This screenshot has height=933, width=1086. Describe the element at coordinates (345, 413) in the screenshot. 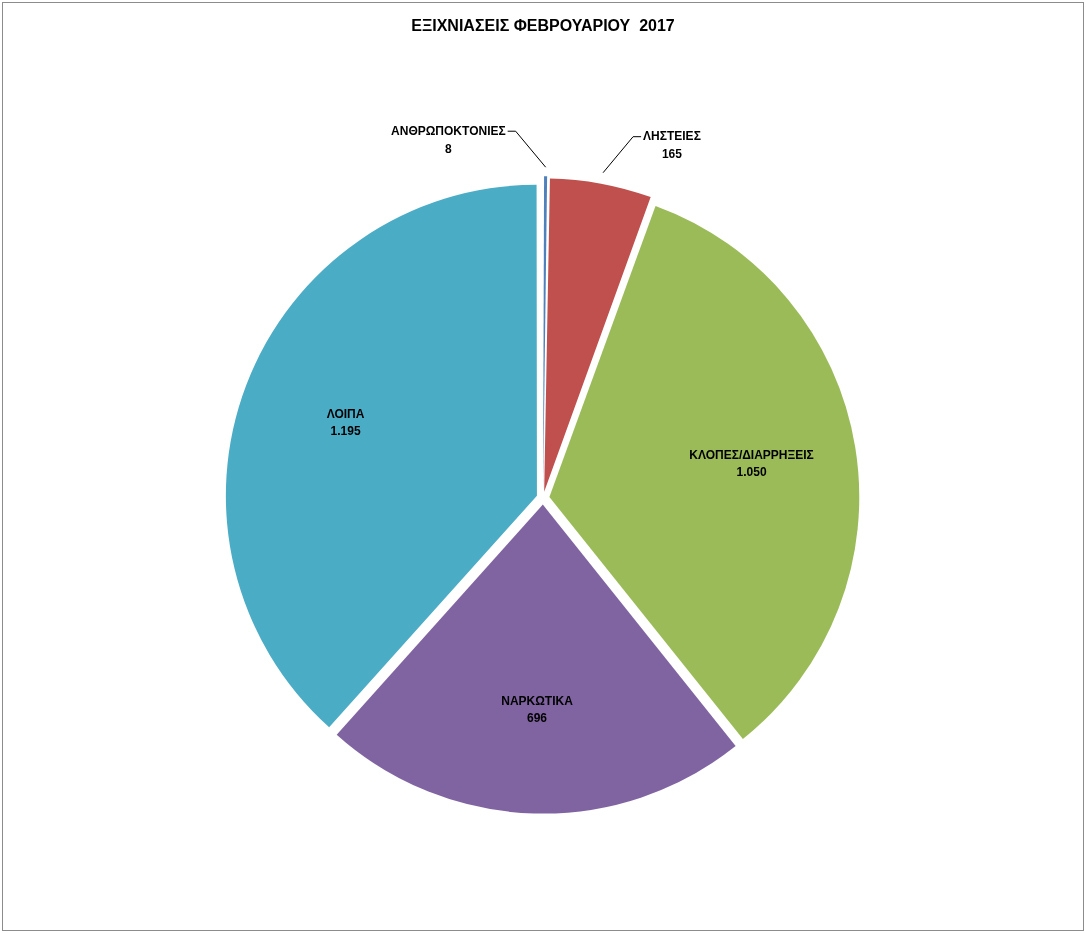

I see `slice-label: ΛΟΙΠΑ` at that location.